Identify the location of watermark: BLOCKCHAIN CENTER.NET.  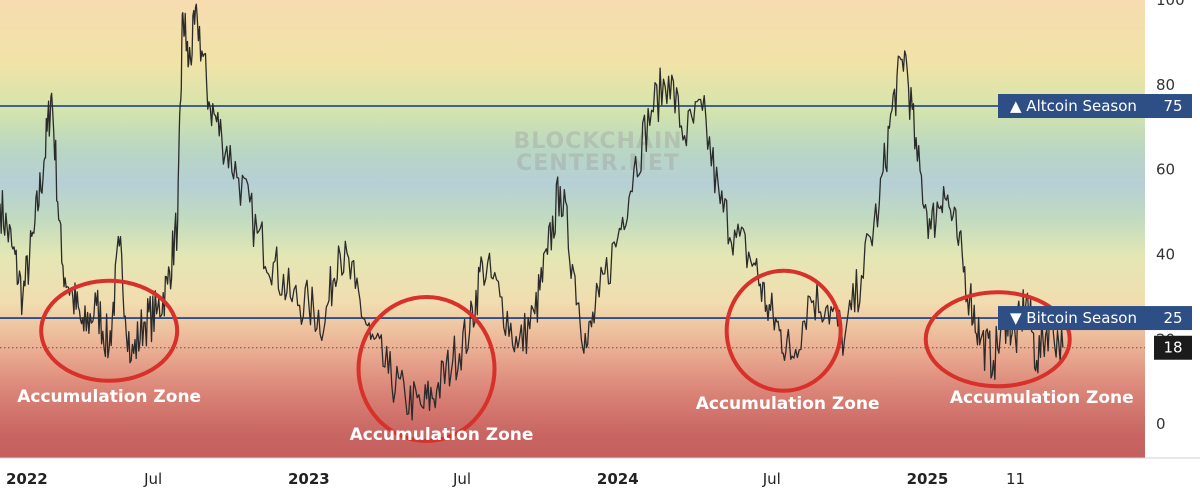
(597, 152).